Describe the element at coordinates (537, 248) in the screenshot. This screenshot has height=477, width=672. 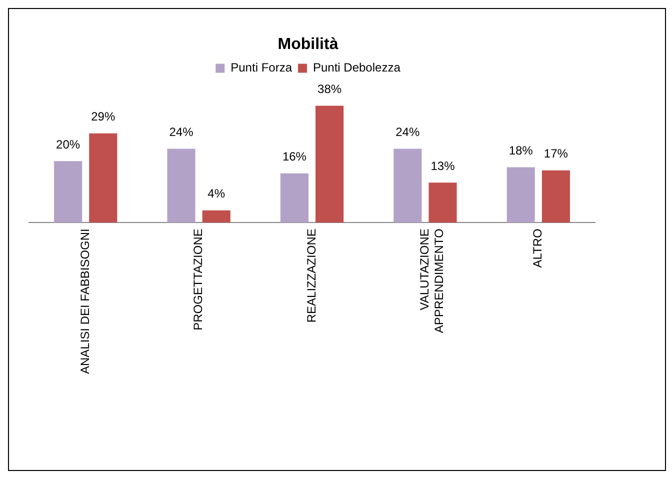
I see `x-tick-label: ALTRO` at that location.